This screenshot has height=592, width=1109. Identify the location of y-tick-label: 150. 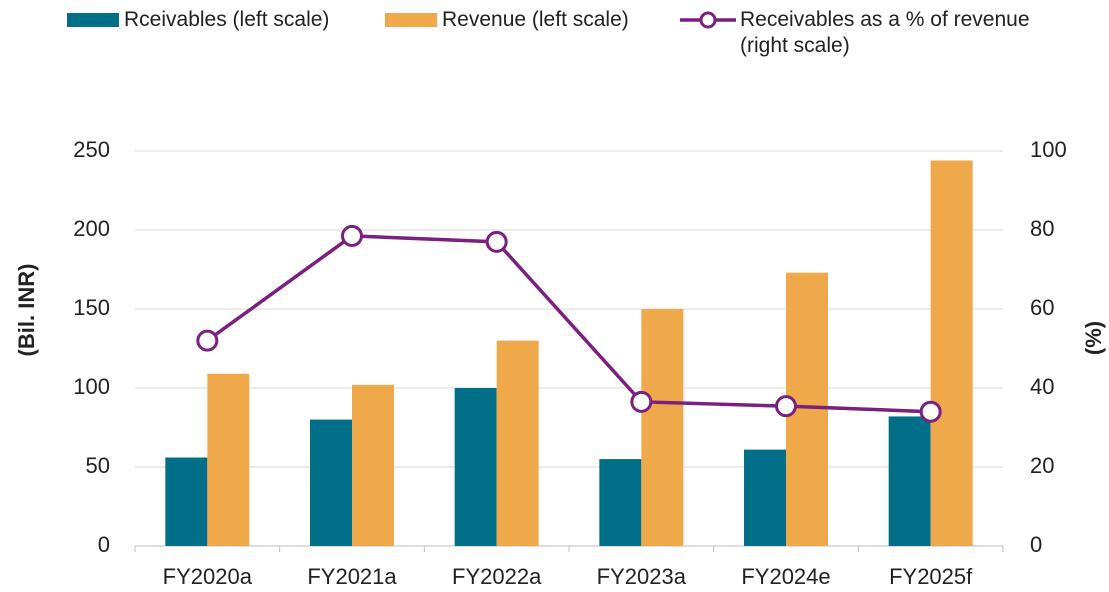
(91, 307).